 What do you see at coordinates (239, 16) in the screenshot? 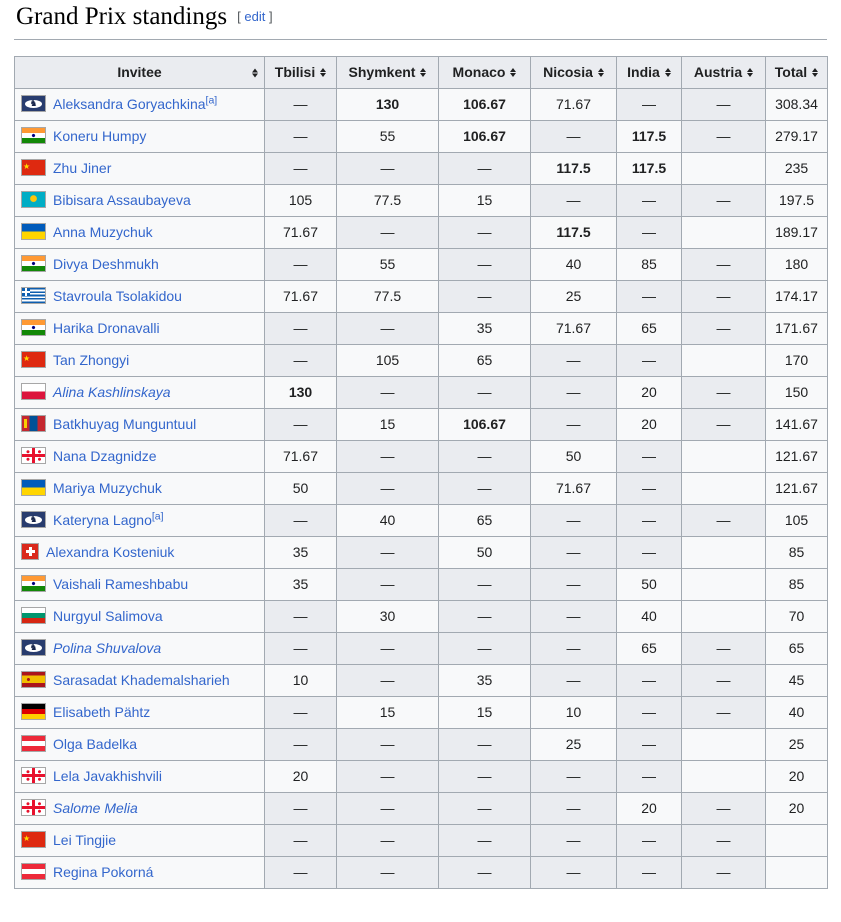
I see `edit-bracket-open: [` at bounding box center [239, 16].